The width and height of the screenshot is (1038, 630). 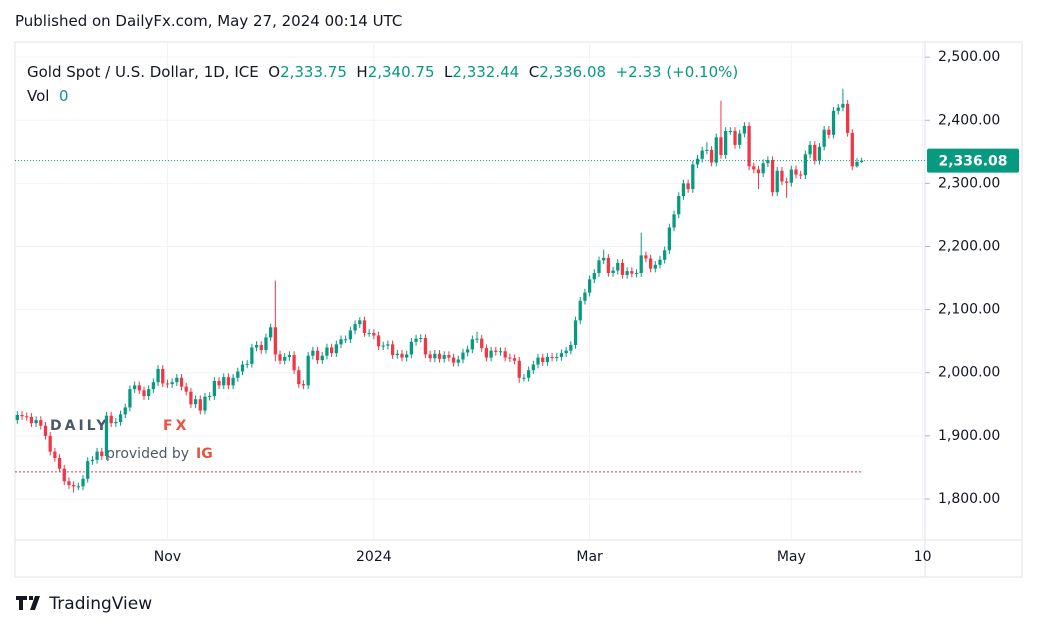 I want to click on vol-line: Vol 0, so click(x=382, y=96).